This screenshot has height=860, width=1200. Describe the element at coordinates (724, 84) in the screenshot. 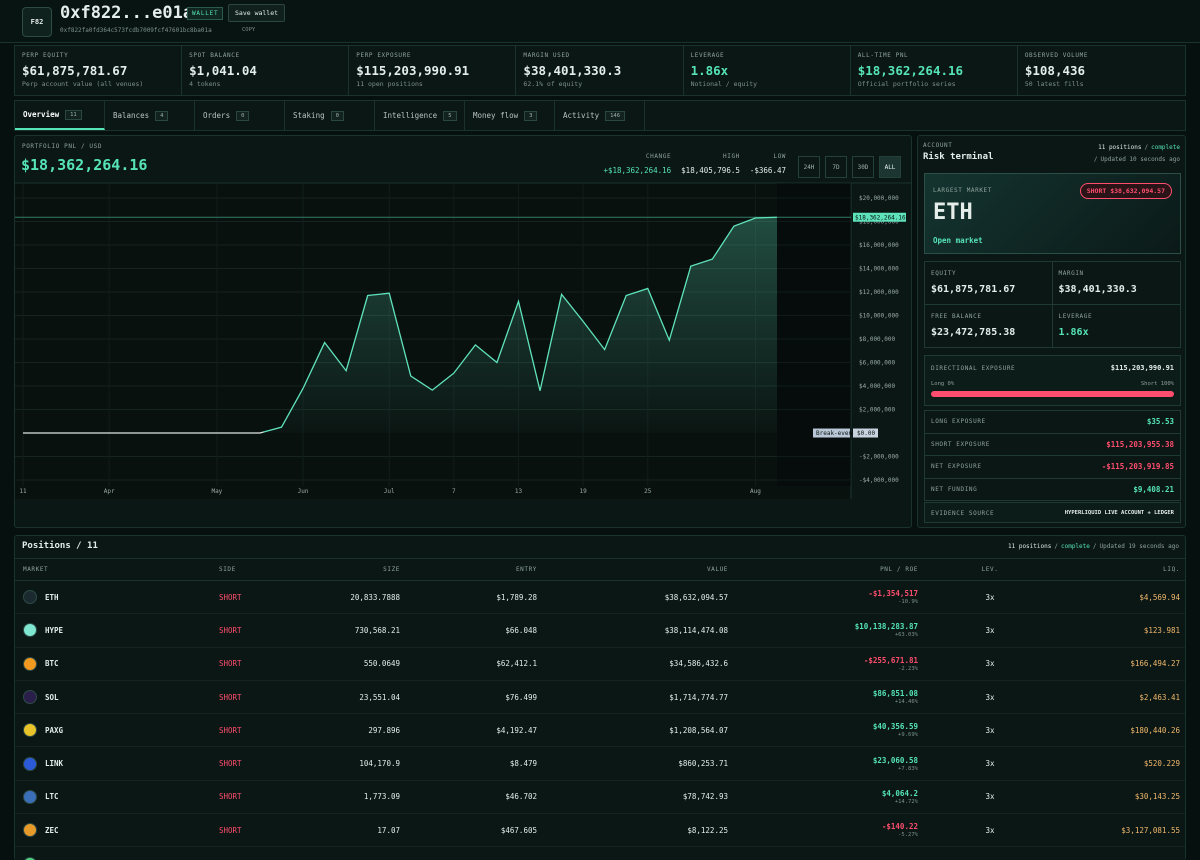

I see `stat-sub: Notional / equity` at that location.